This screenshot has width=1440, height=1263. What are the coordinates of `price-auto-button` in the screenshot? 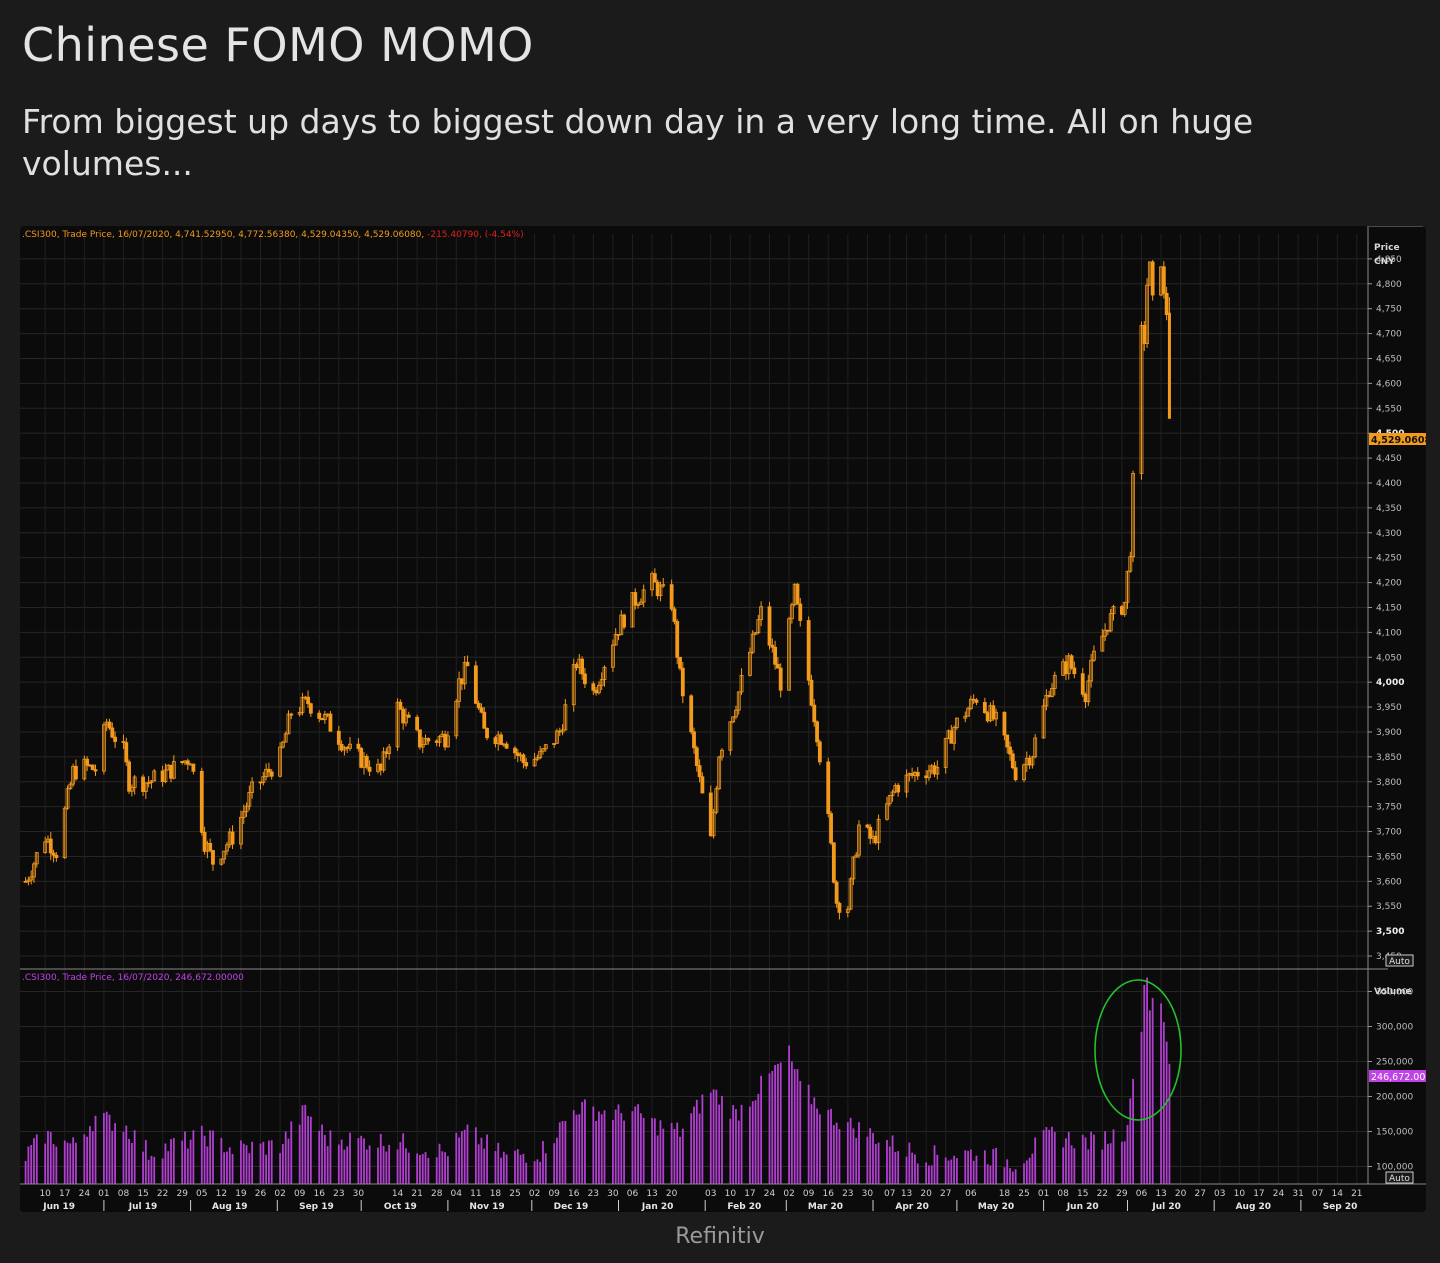 It's located at (1399, 960).